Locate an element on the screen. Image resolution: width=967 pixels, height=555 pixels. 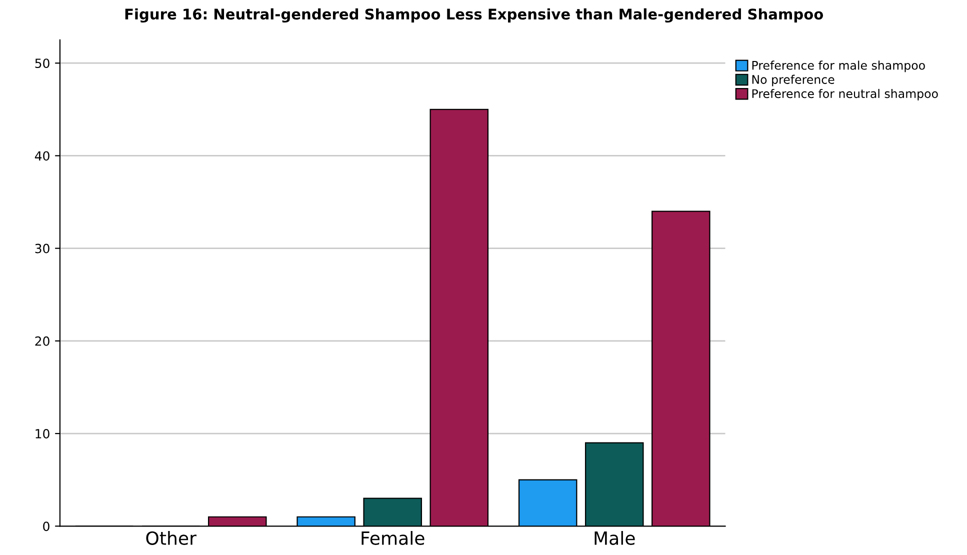
y-tick-label: 30 is located at coordinates (42, 249).